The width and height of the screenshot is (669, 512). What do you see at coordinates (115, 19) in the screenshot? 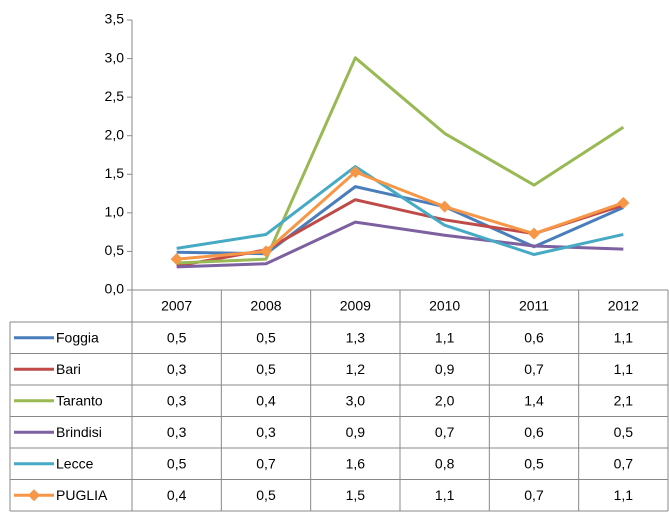
I see `y-tick-label: 3,5` at bounding box center [115, 19].